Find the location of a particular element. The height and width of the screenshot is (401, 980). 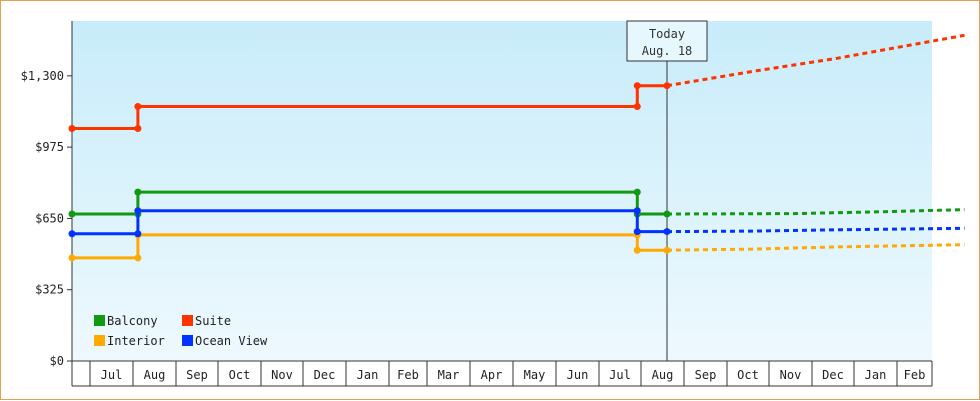

y-tick-label: $1,300 is located at coordinates (42, 76).